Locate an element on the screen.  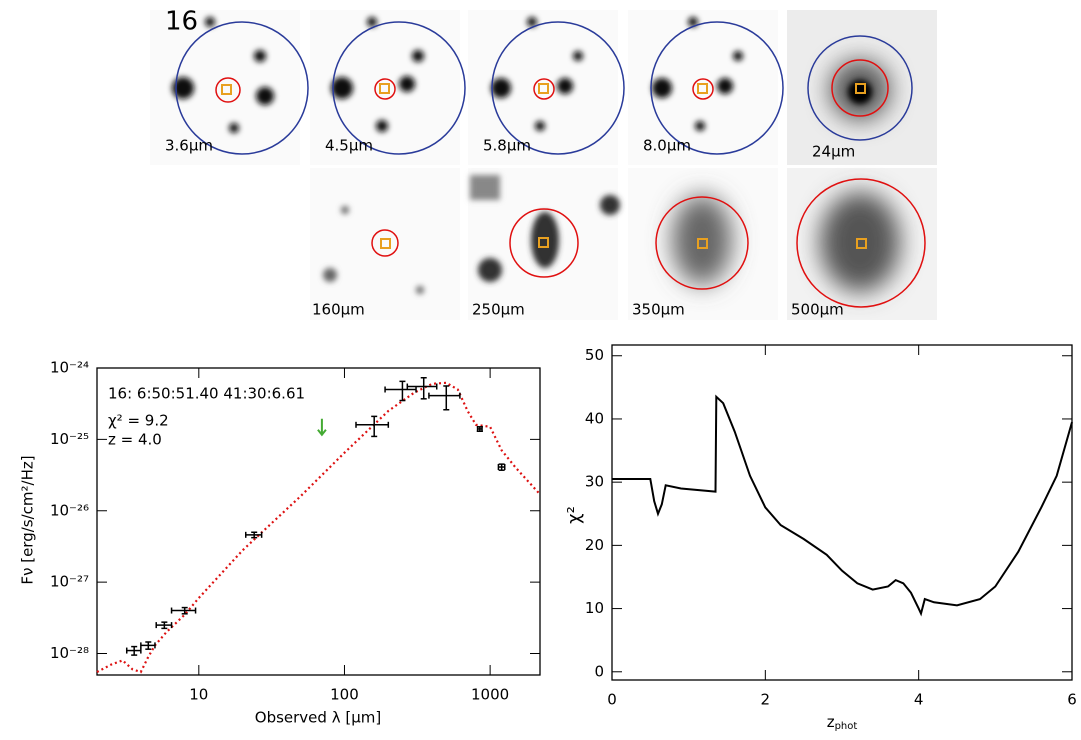
band-label: 8.0μm is located at coordinates (667, 146).